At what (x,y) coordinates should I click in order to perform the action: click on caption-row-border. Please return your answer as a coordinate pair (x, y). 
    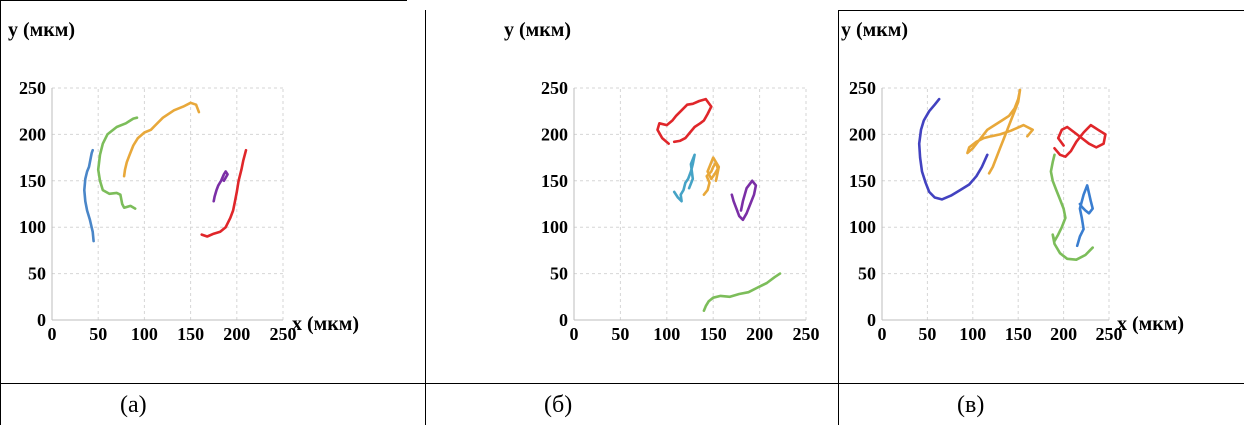
    Looking at the image, I should click on (622, 383).